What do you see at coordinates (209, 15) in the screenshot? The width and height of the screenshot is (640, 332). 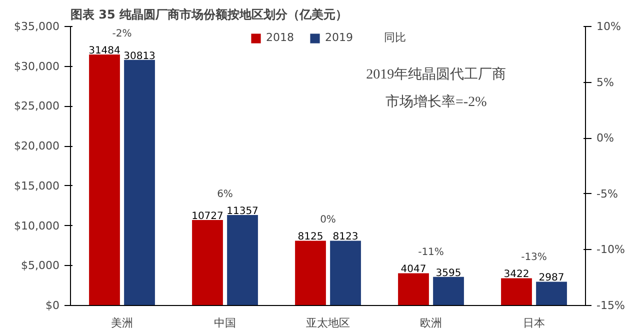 I see `chart-title: 图表 35 纯晶圆厂商市场份额按地区划分（亿美元）` at bounding box center [209, 15].